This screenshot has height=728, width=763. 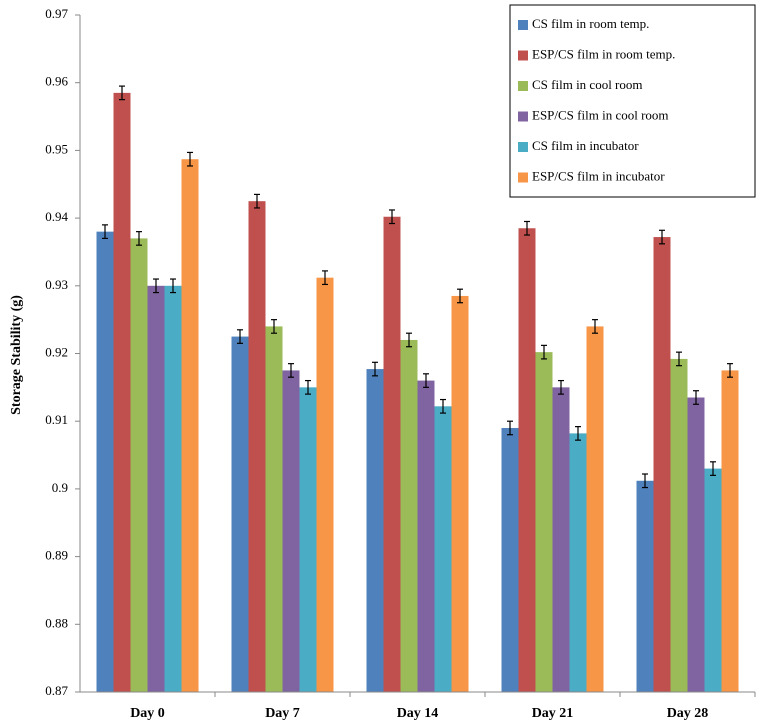 I want to click on y-tick-label: 0.9, so click(x=60, y=487).